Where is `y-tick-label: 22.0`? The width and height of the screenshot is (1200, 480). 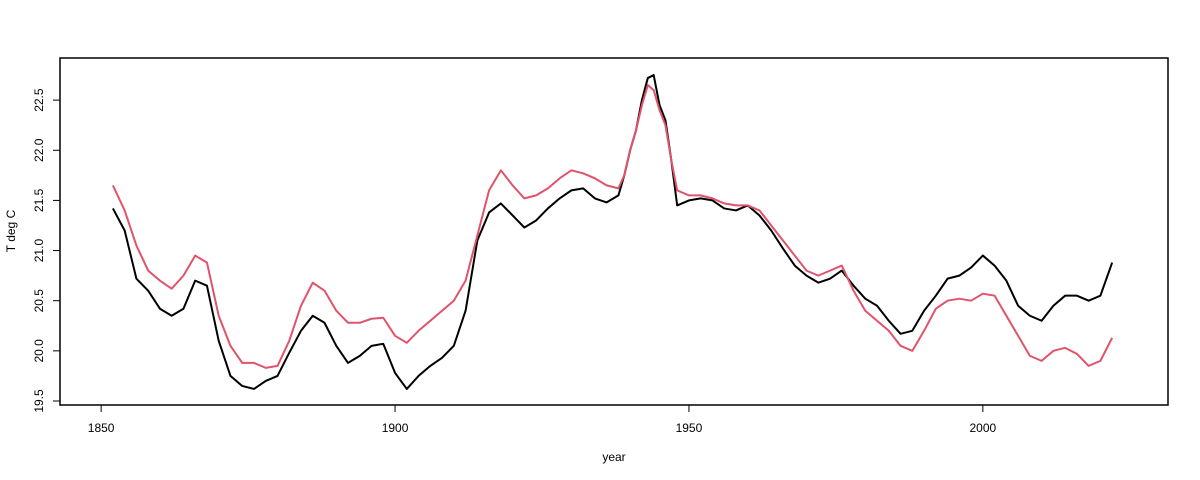 y-tick-label: 22.0 is located at coordinates (39, 150).